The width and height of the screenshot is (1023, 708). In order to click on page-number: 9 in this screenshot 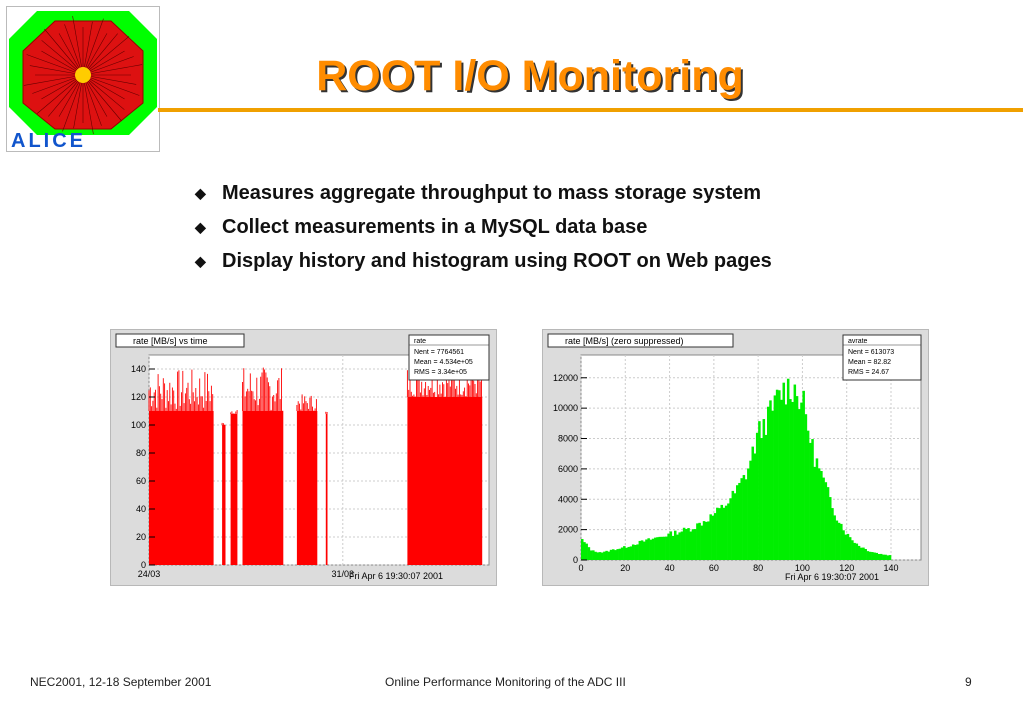, I will do `click(968, 682)`.